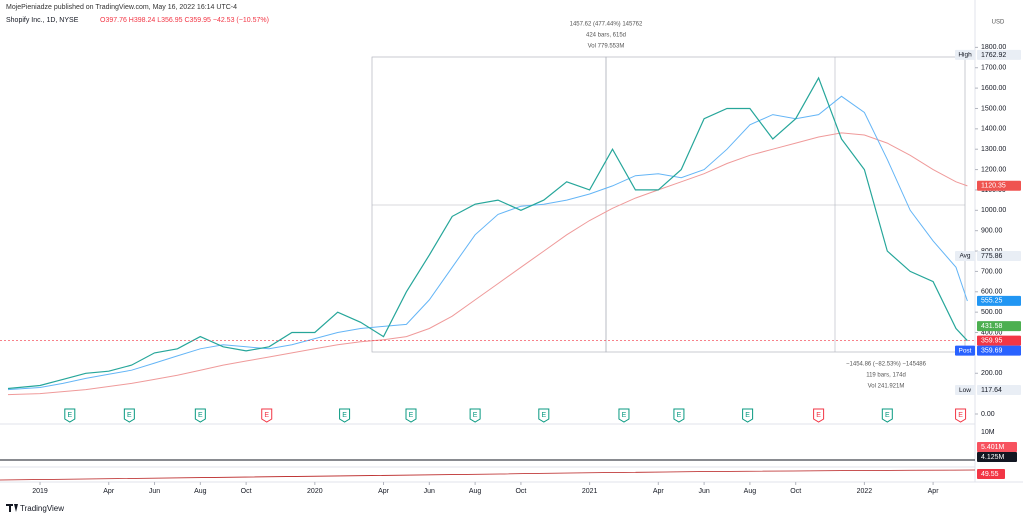 The image size is (1023, 524). What do you see at coordinates (993, 186) in the screenshot?
I see `price-label: 1120.35` at bounding box center [993, 186].